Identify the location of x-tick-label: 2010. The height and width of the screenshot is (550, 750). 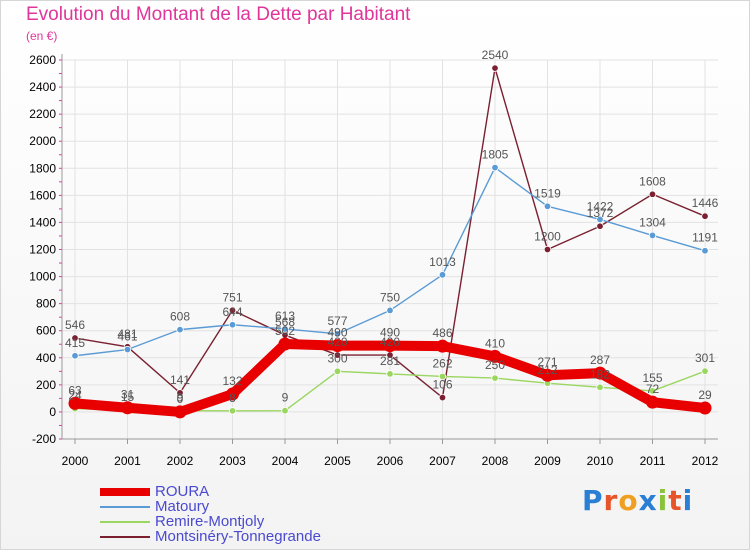
(600, 461).